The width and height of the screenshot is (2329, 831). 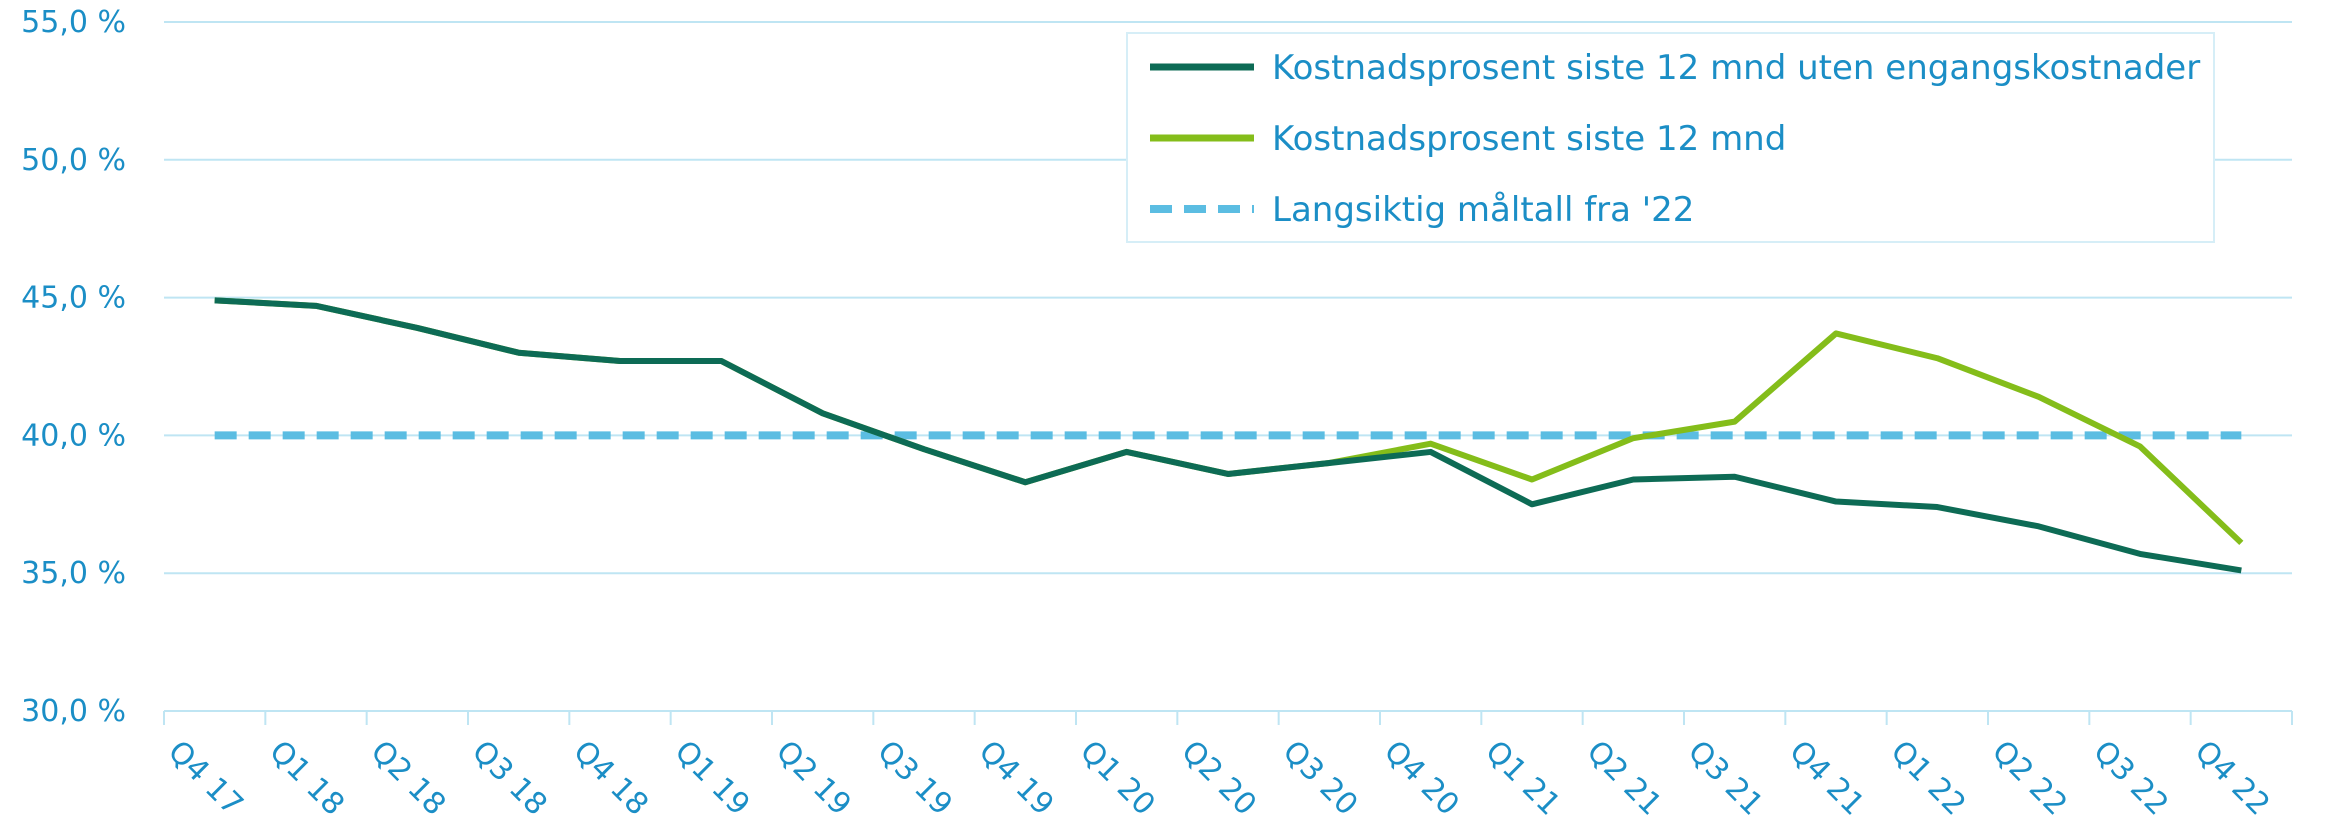 I want to click on x-tick-label: Q4 20, so click(x=1421, y=778).